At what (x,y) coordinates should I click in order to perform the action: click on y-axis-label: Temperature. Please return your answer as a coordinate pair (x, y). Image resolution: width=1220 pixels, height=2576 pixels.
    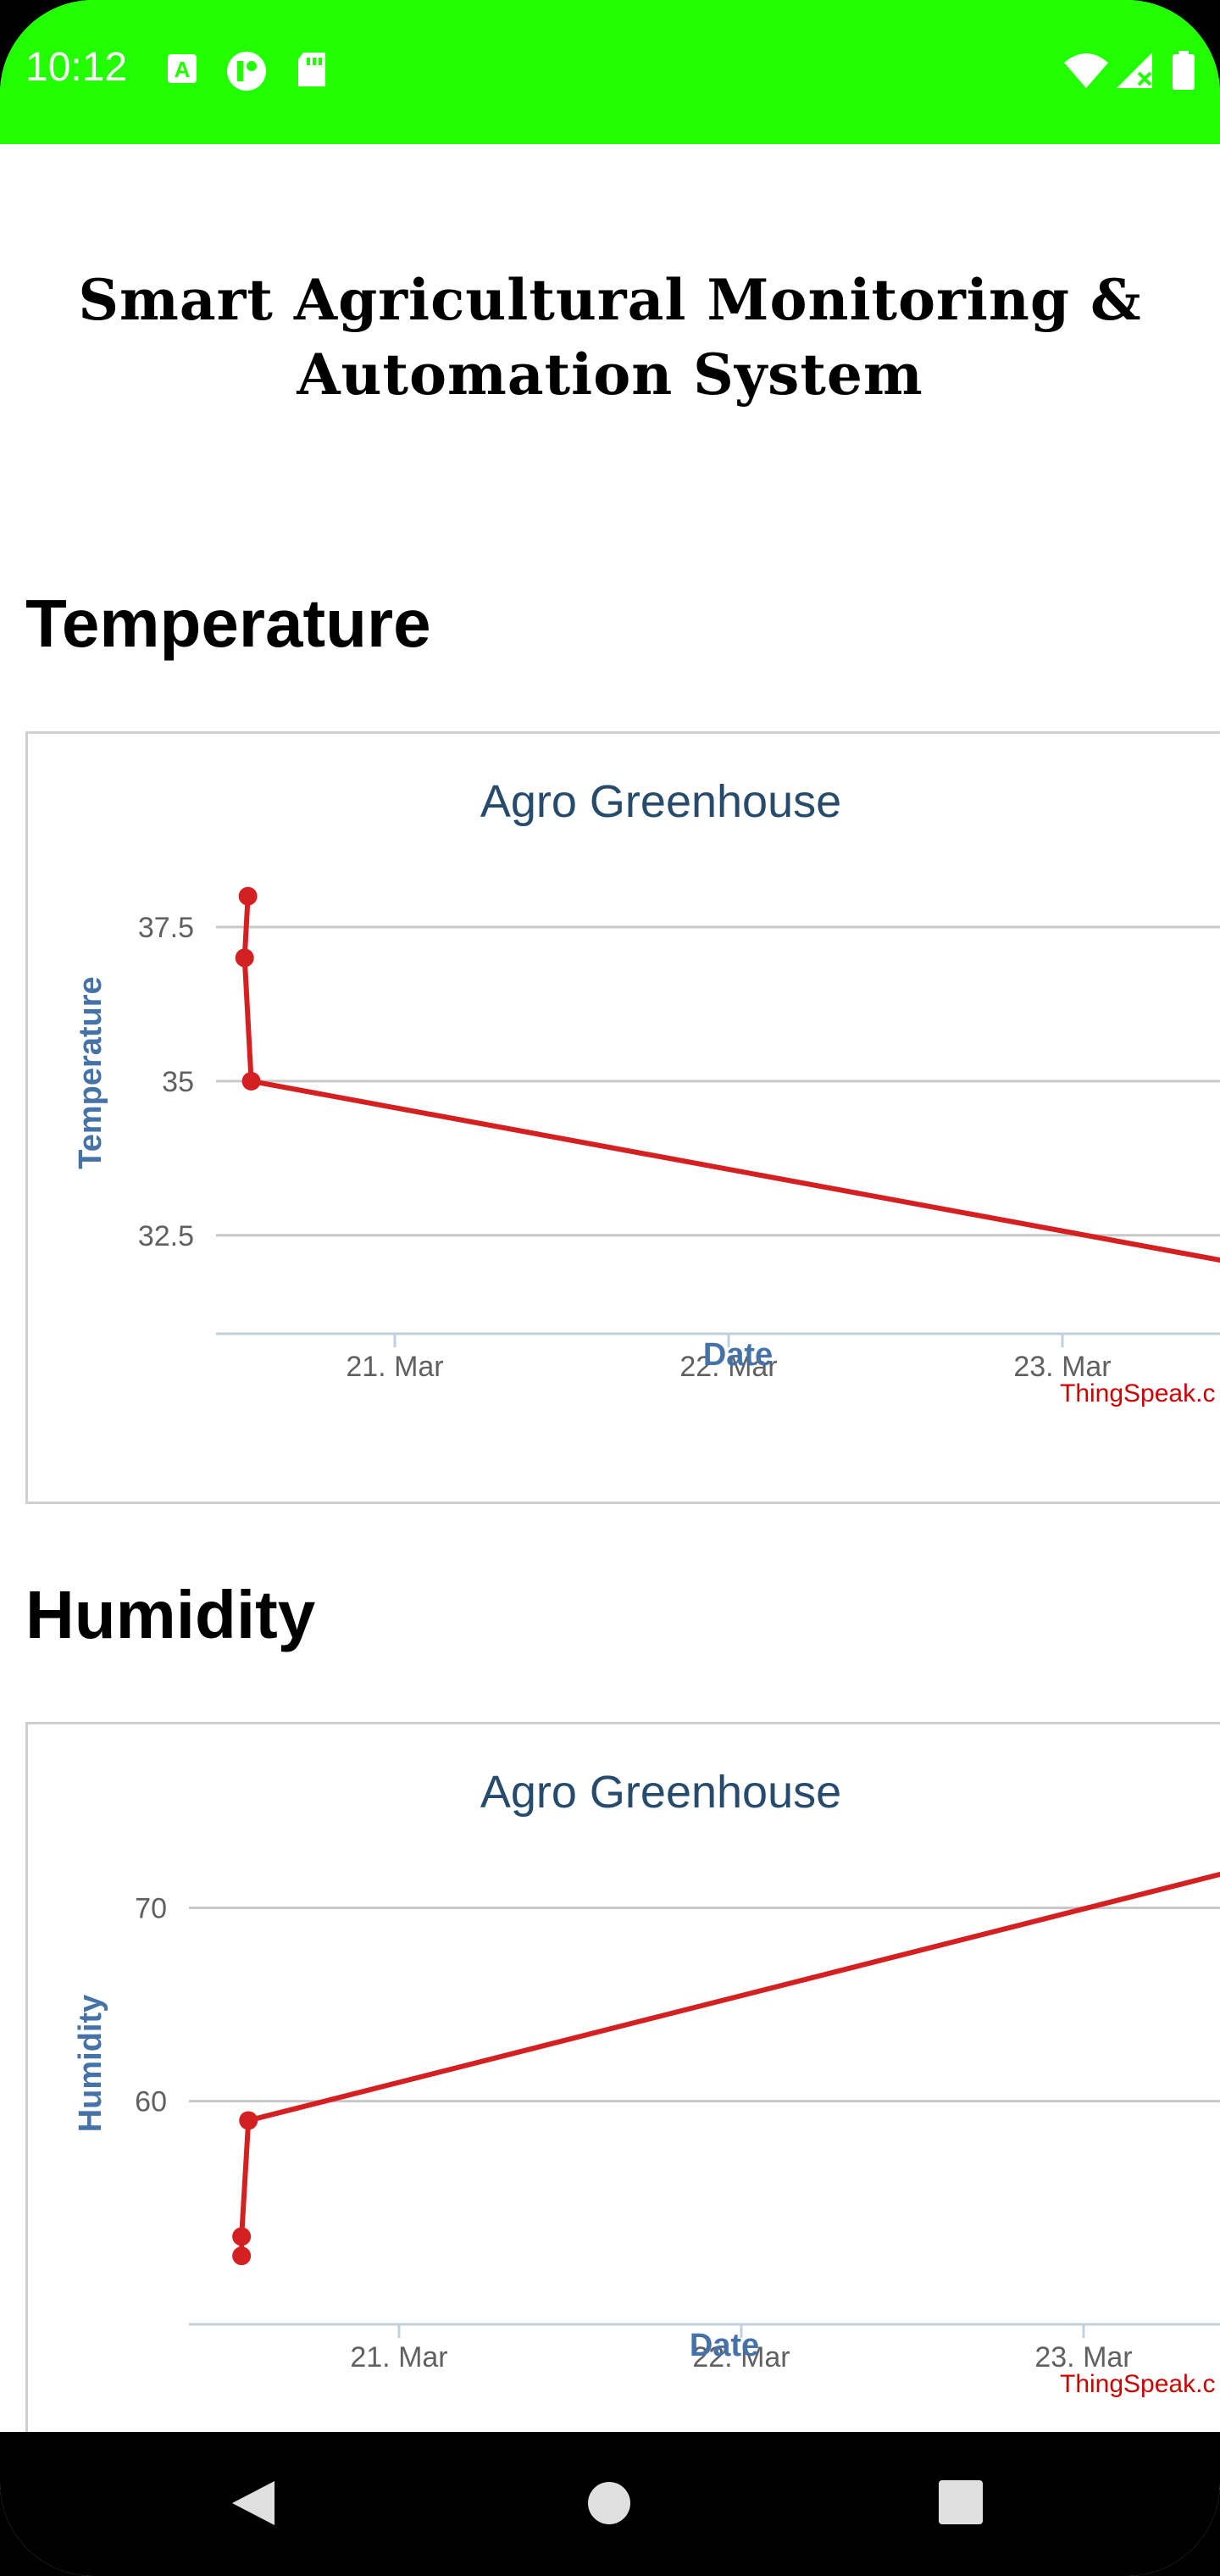
    Looking at the image, I should click on (90, 1072).